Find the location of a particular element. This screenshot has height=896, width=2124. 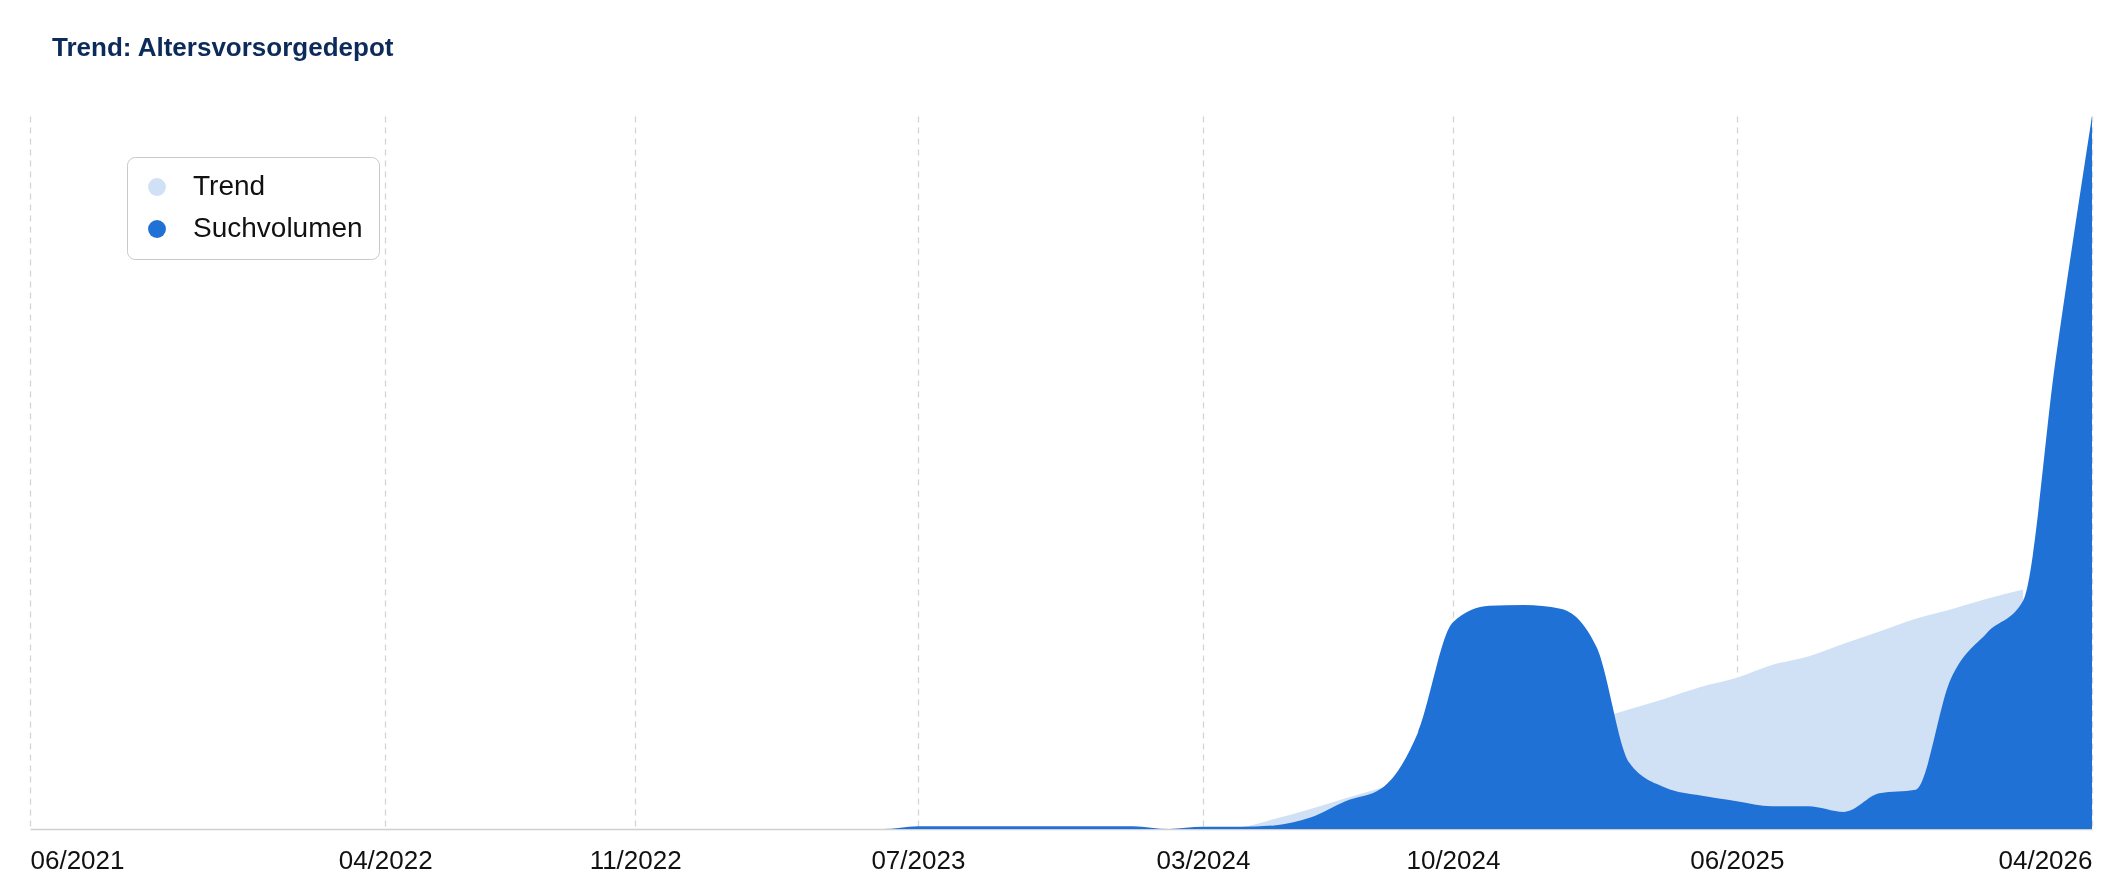

x-tick-label: 10/2024 is located at coordinates (1453, 859).